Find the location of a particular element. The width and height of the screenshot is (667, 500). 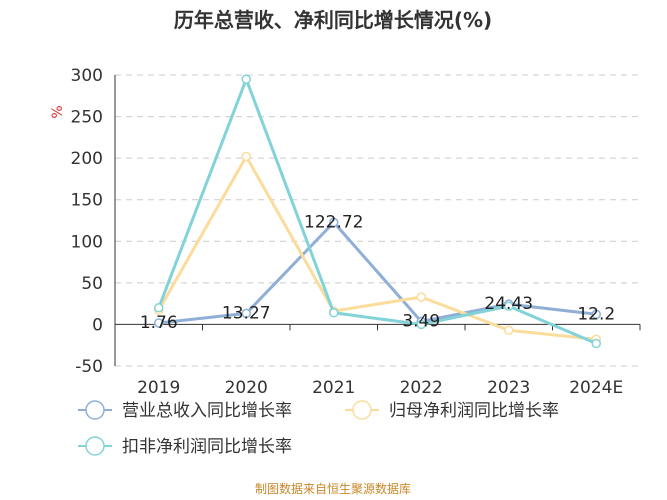

legend-item-3: 扣非净利润同比增长率 is located at coordinates (185, 446).